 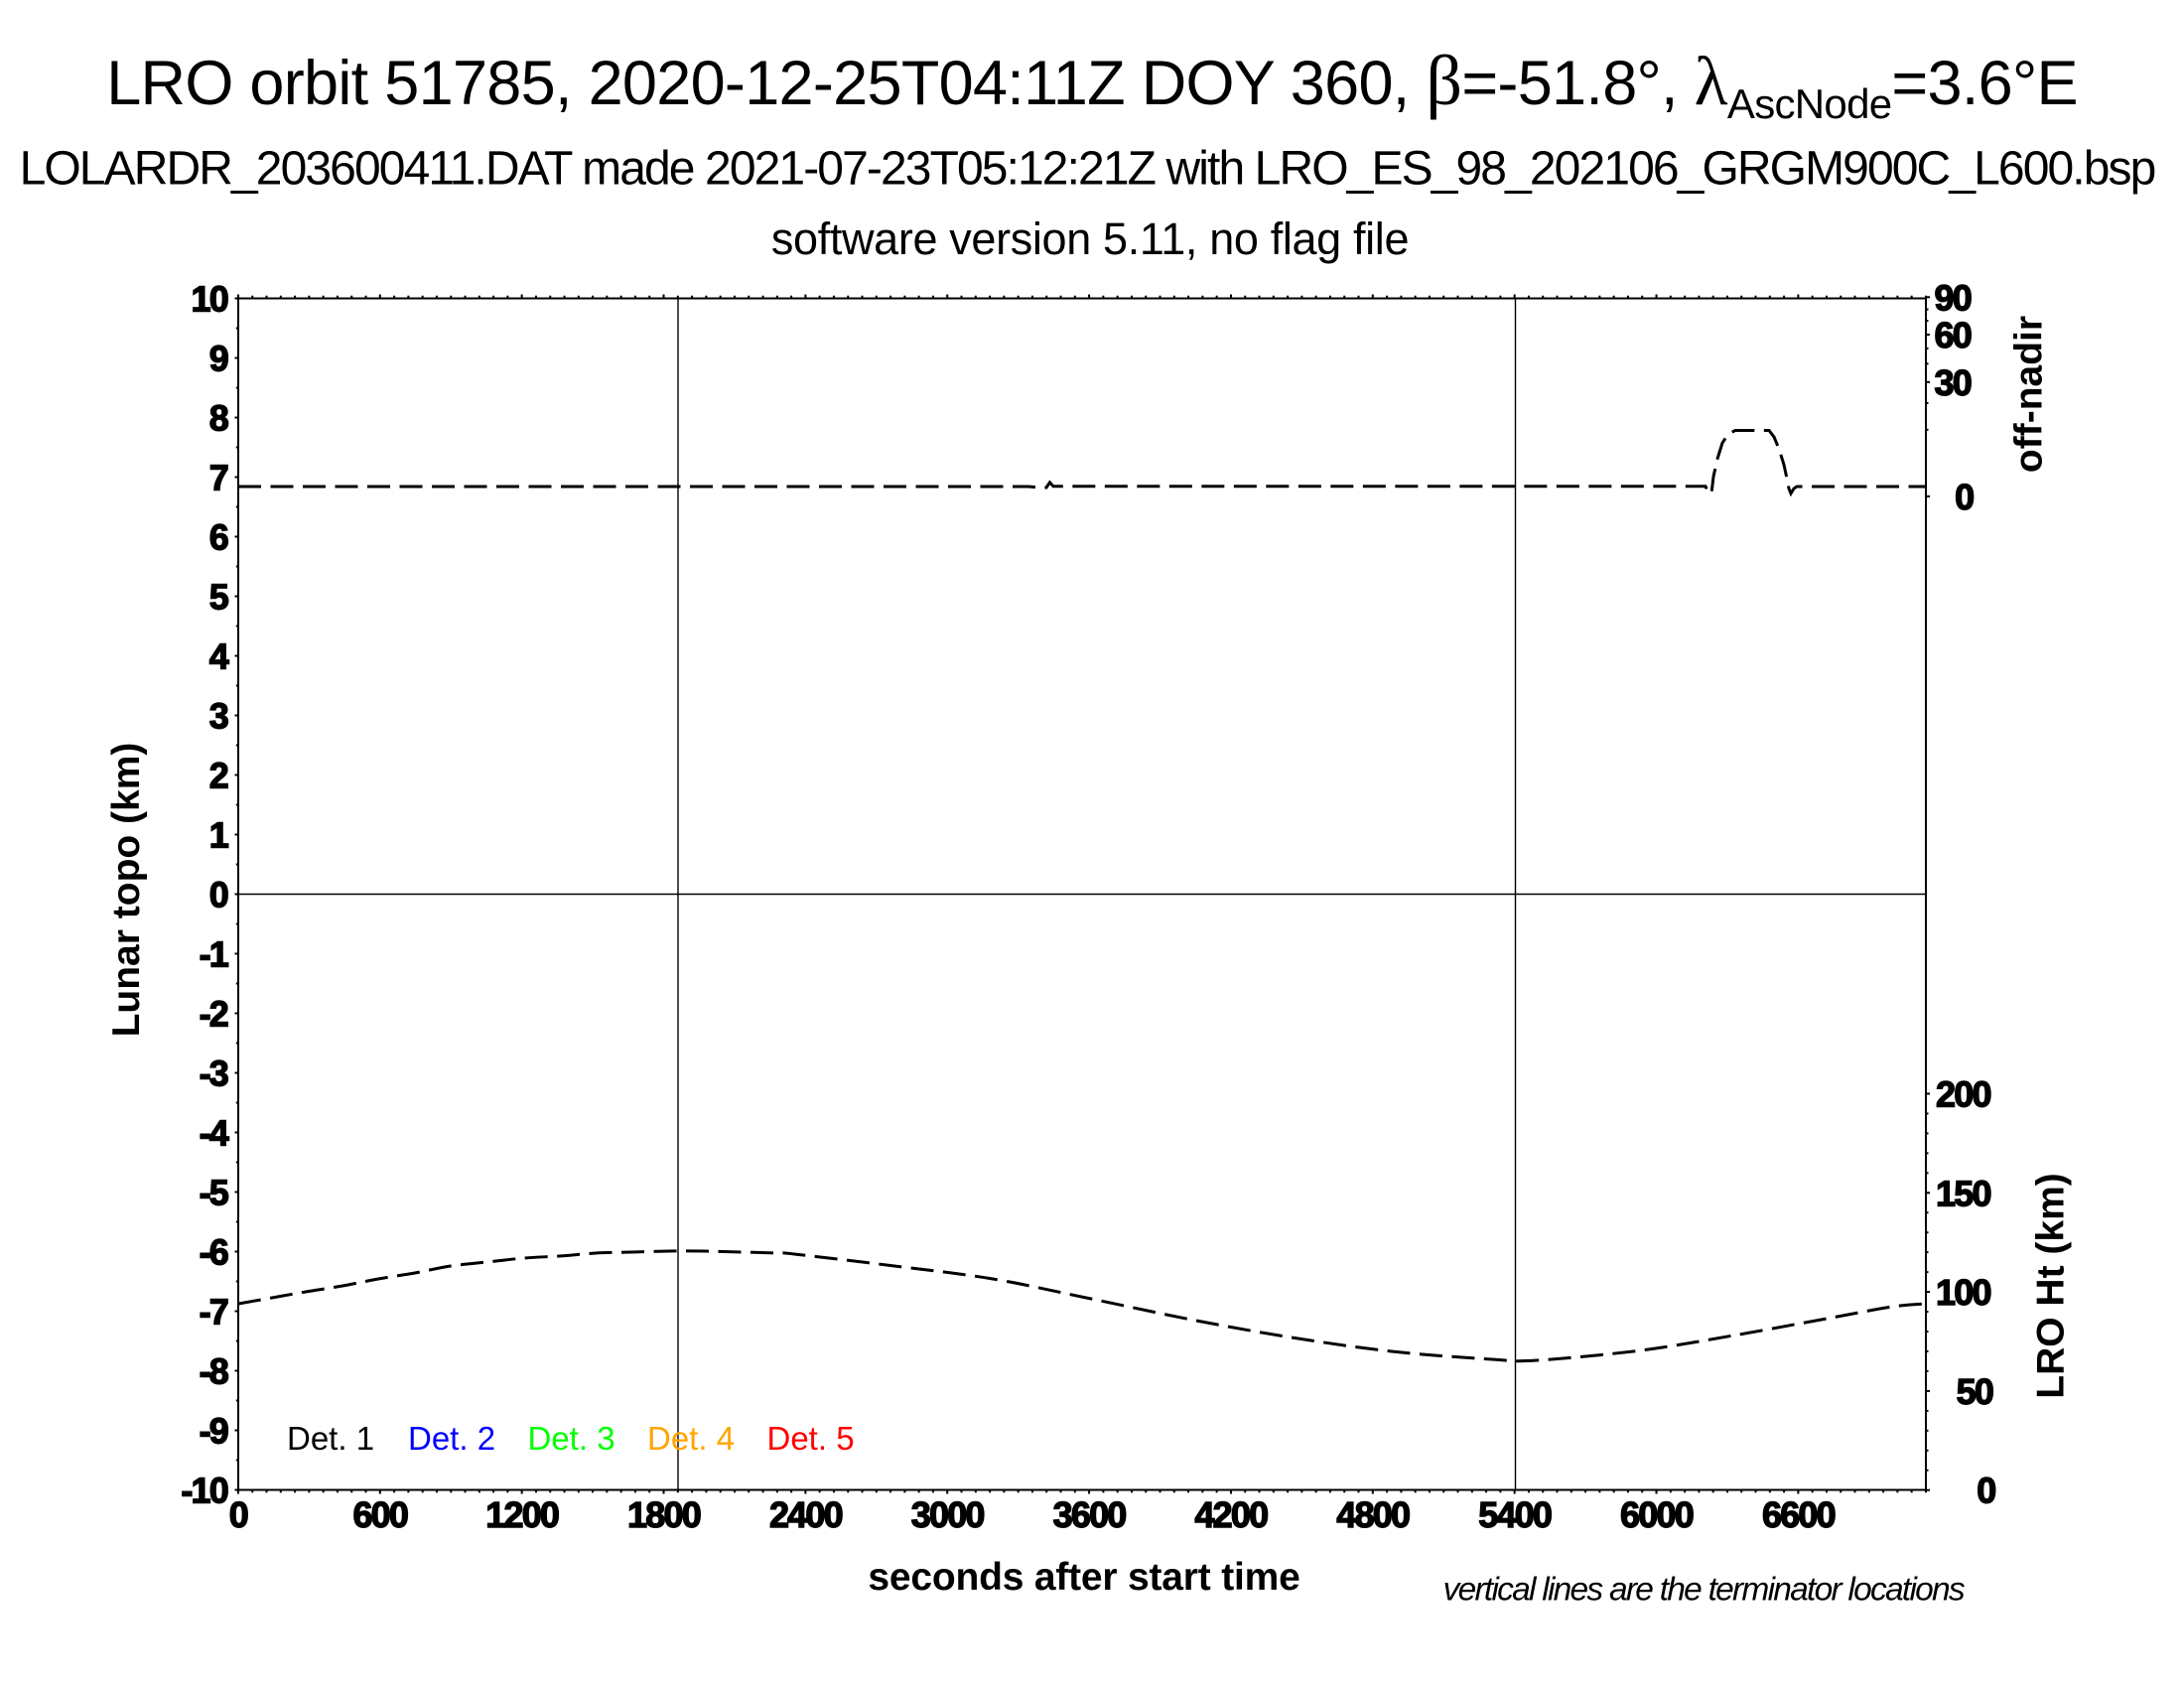 I want to click on svg-text: 2, so click(x=218, y=776).